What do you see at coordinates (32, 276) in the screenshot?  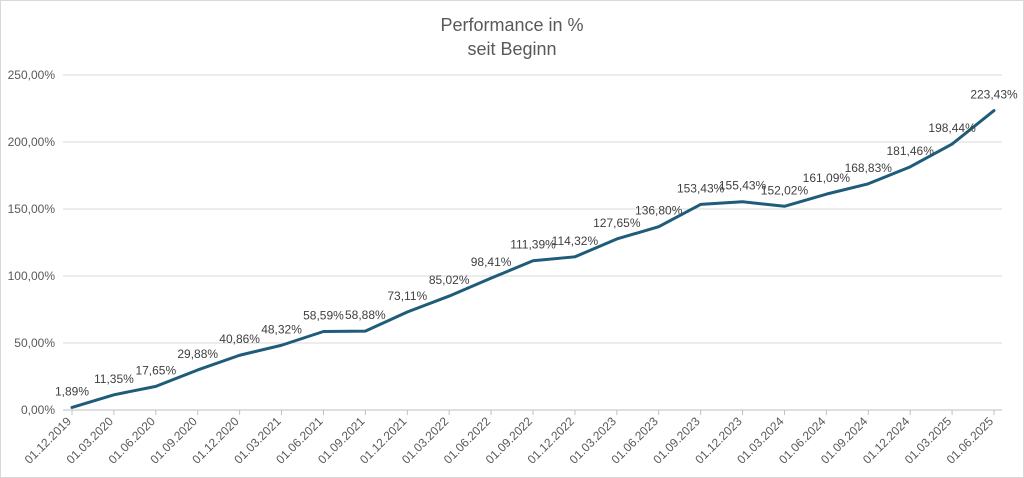 I see `y-tick-label: 100,00%` at bounding box center [32, 276].